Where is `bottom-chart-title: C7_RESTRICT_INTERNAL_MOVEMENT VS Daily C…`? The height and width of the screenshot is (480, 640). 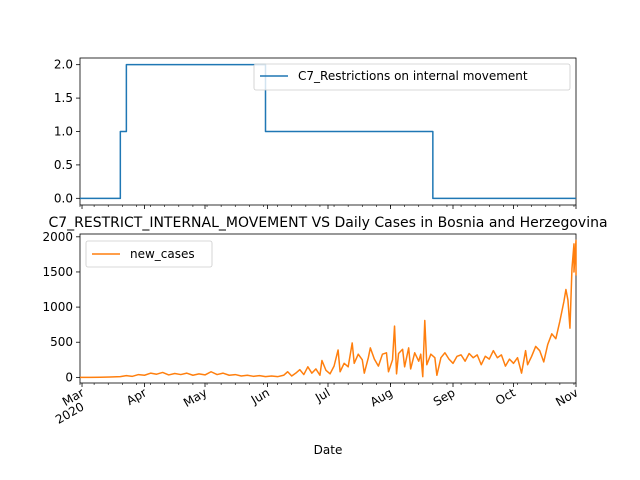 bottom-chart-title: C7_RESTRICT_INTERNAL_MOVEMENT VS Daily C… is located at coordinates (327, 223).